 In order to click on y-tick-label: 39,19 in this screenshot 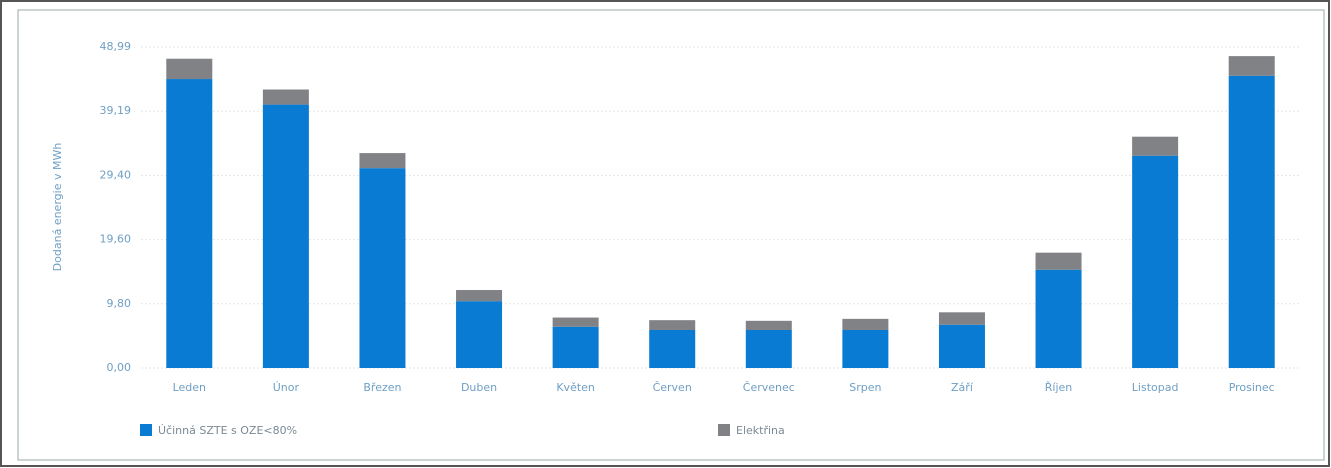, I will do `click(116, 110)`.